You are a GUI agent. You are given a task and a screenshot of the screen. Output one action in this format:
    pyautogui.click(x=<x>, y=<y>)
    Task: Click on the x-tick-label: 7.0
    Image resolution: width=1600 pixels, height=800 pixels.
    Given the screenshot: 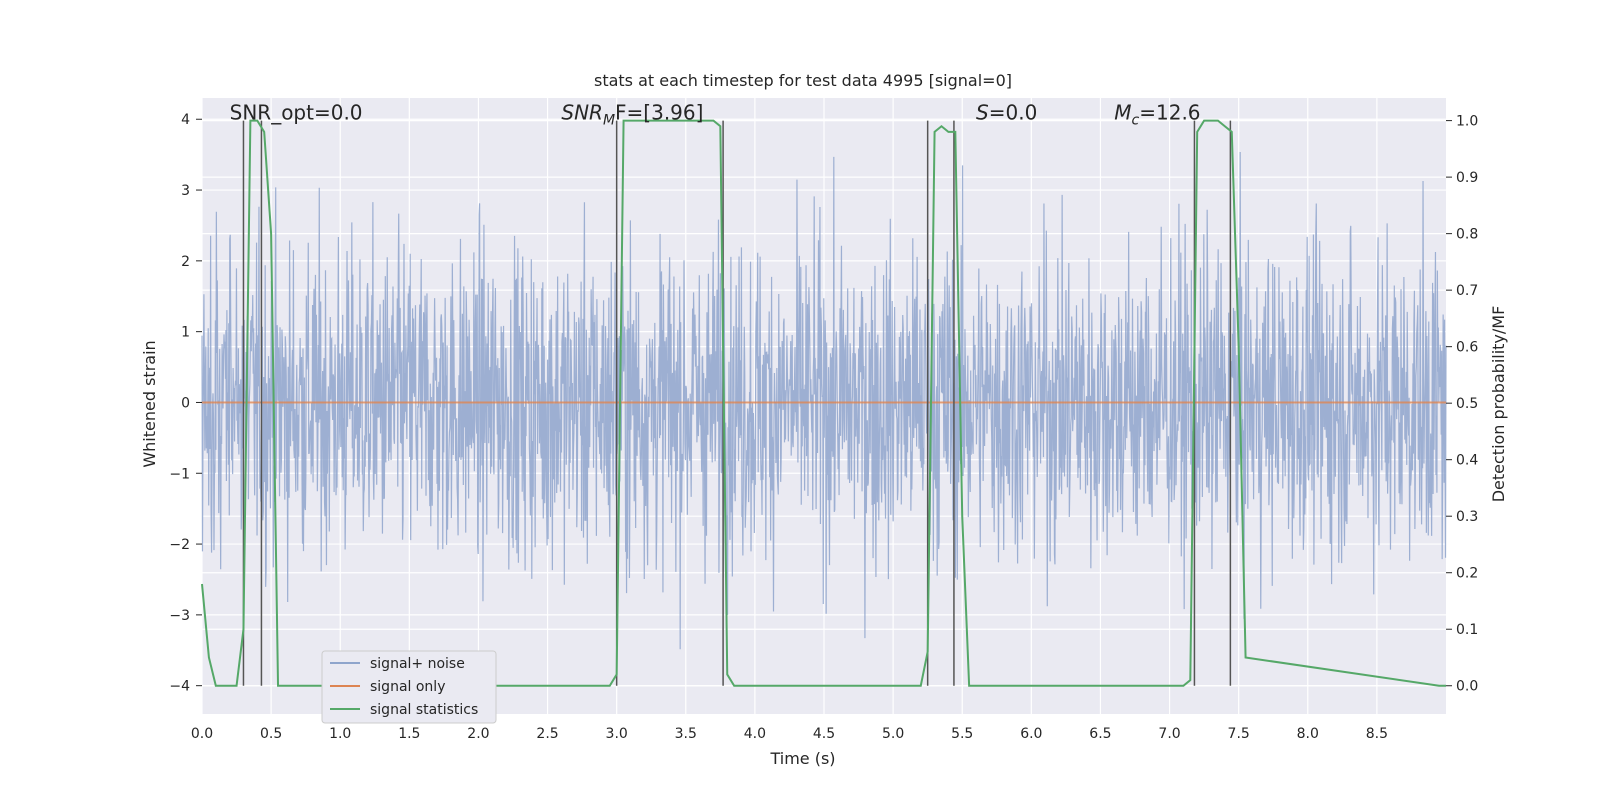 What is the action you would take?
    pyautogui.click(x=1169, y=734)
    